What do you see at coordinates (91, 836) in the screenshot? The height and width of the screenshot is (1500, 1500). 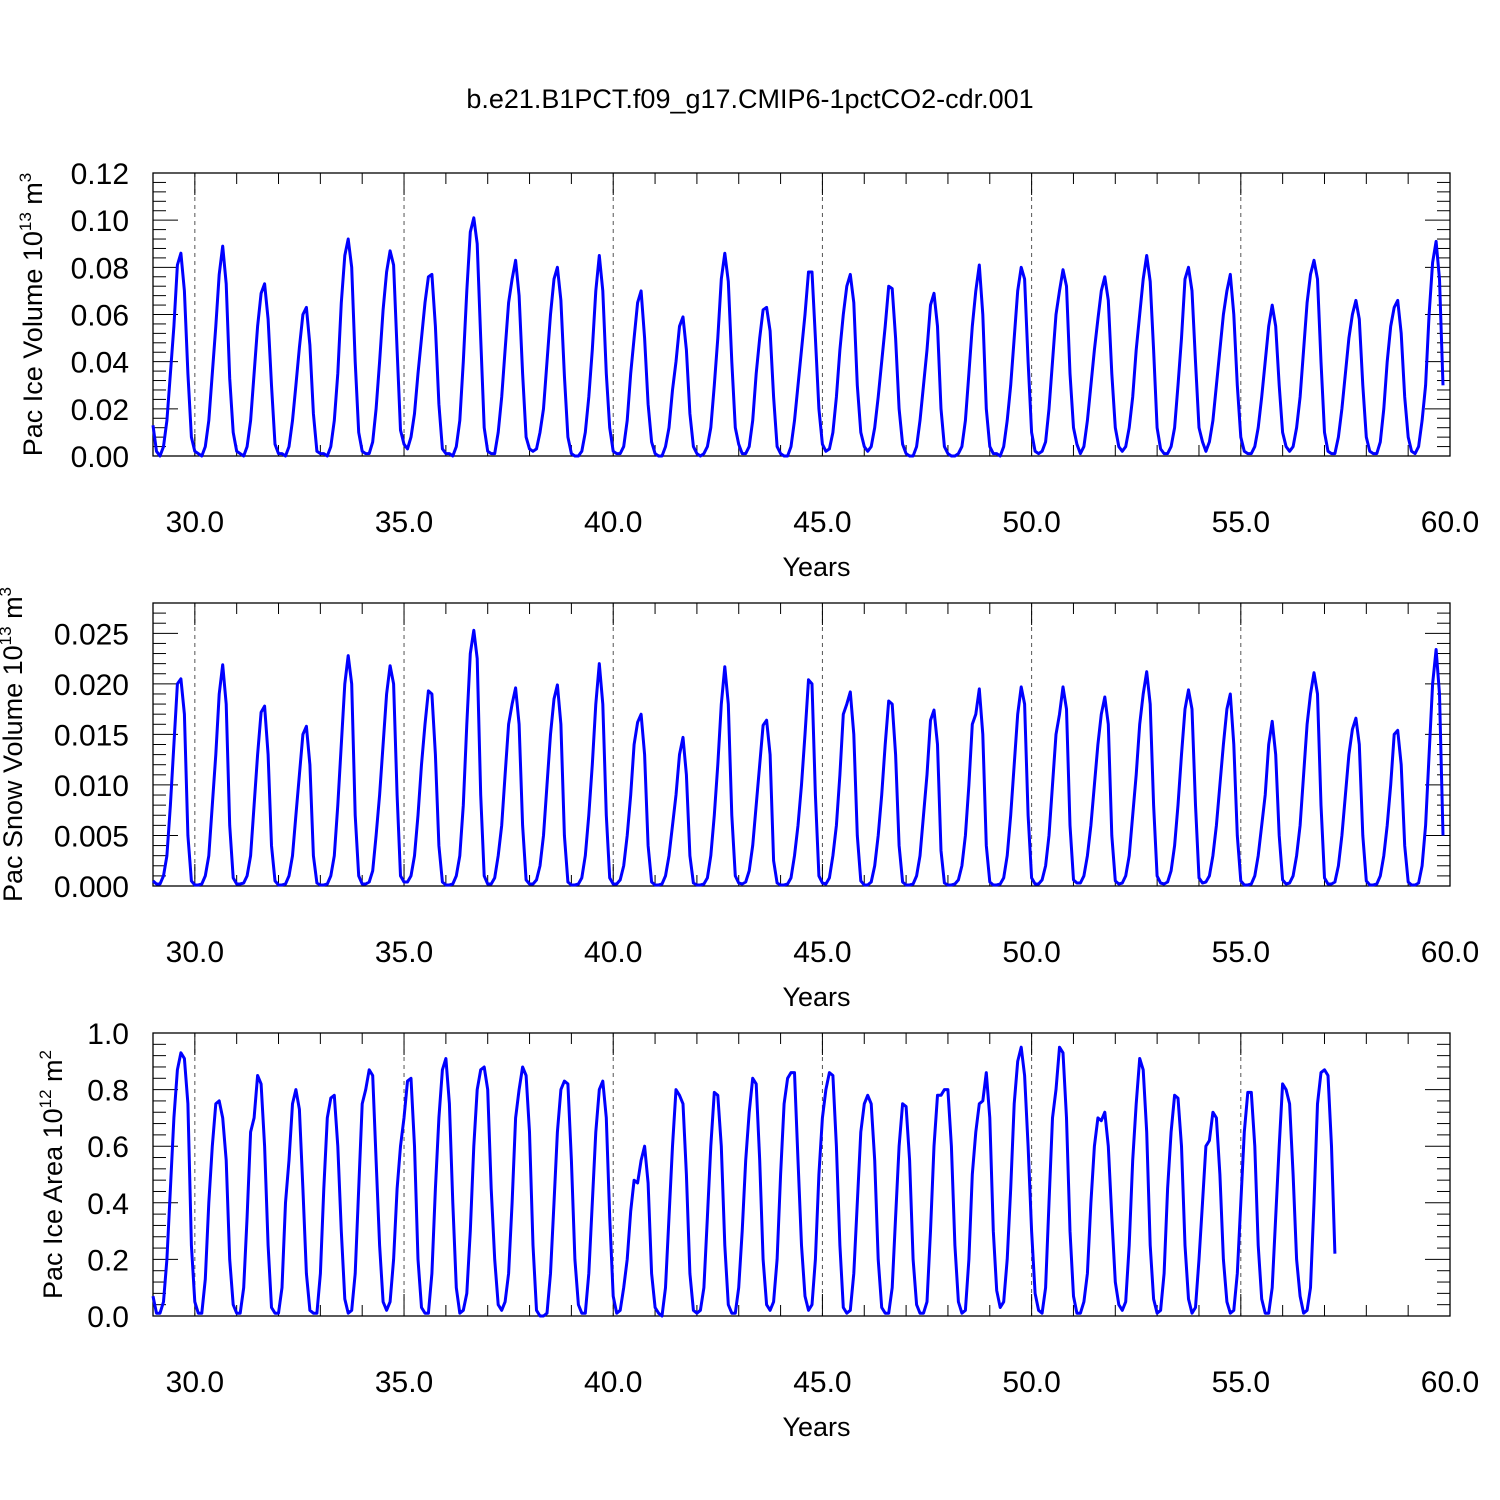 I see `y-tick-label: 0.005` at bounding box center [91, 836].